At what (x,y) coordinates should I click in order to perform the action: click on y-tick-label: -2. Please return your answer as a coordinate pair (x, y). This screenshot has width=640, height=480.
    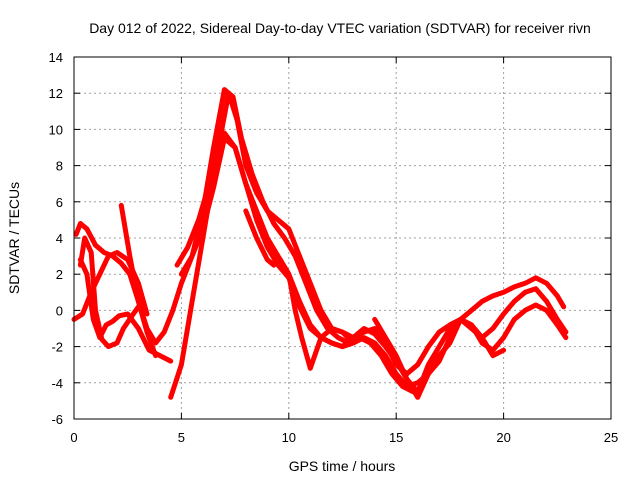
    Looking at the image, I should click on (57, 347).